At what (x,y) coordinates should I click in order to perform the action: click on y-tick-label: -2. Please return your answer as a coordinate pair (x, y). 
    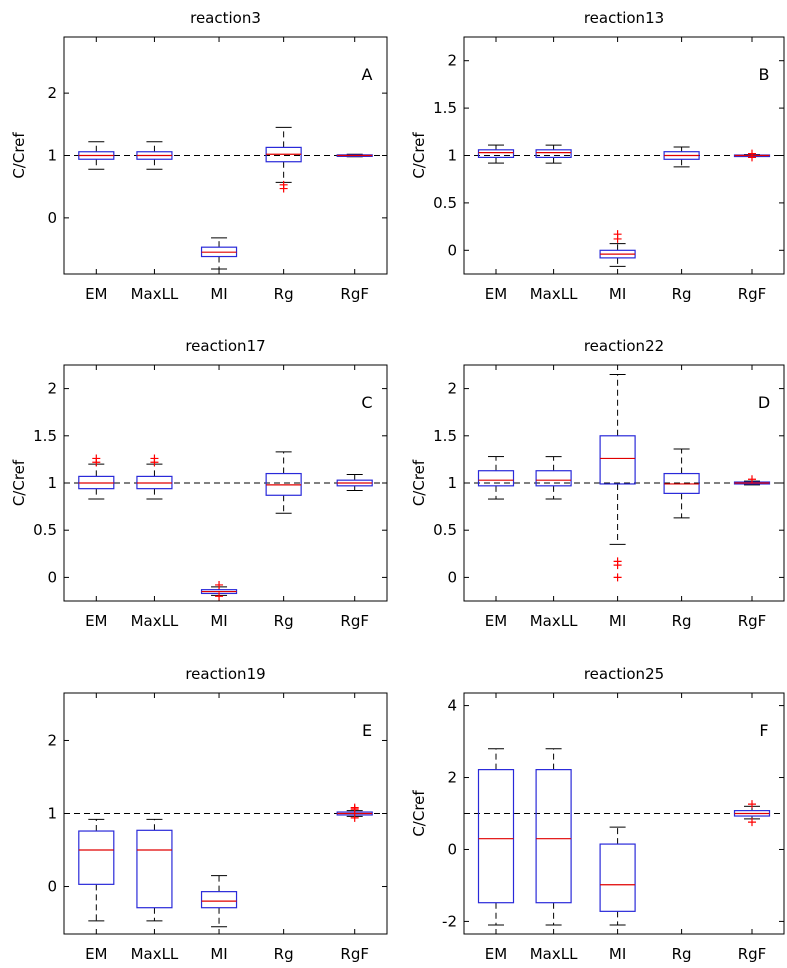
    Looking at the image, I should click on (449, 921).